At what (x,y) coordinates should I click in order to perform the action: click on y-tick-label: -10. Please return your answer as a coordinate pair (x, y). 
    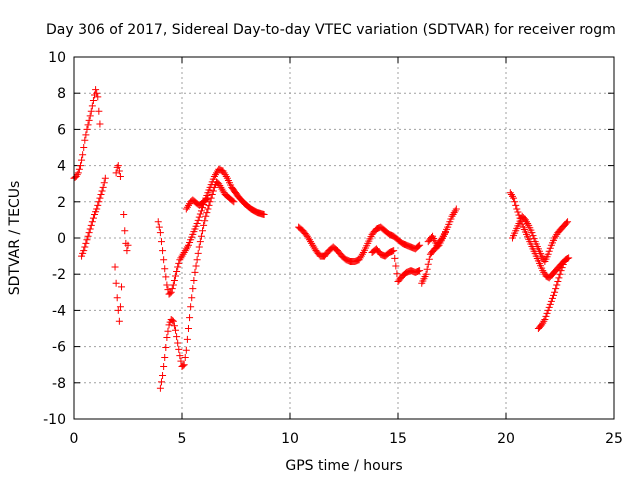
    Looking at the image, I should click on (54, 420).